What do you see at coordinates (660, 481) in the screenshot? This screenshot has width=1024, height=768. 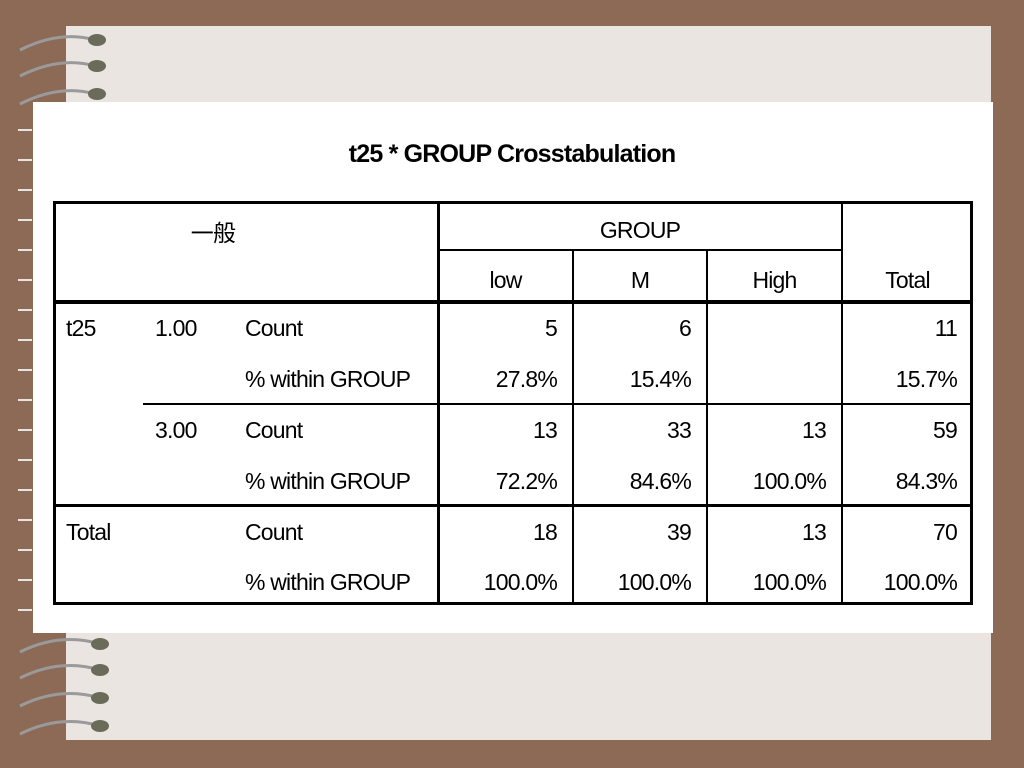 I see `cell-value: 84.6%` at bounding box center [660, 481].